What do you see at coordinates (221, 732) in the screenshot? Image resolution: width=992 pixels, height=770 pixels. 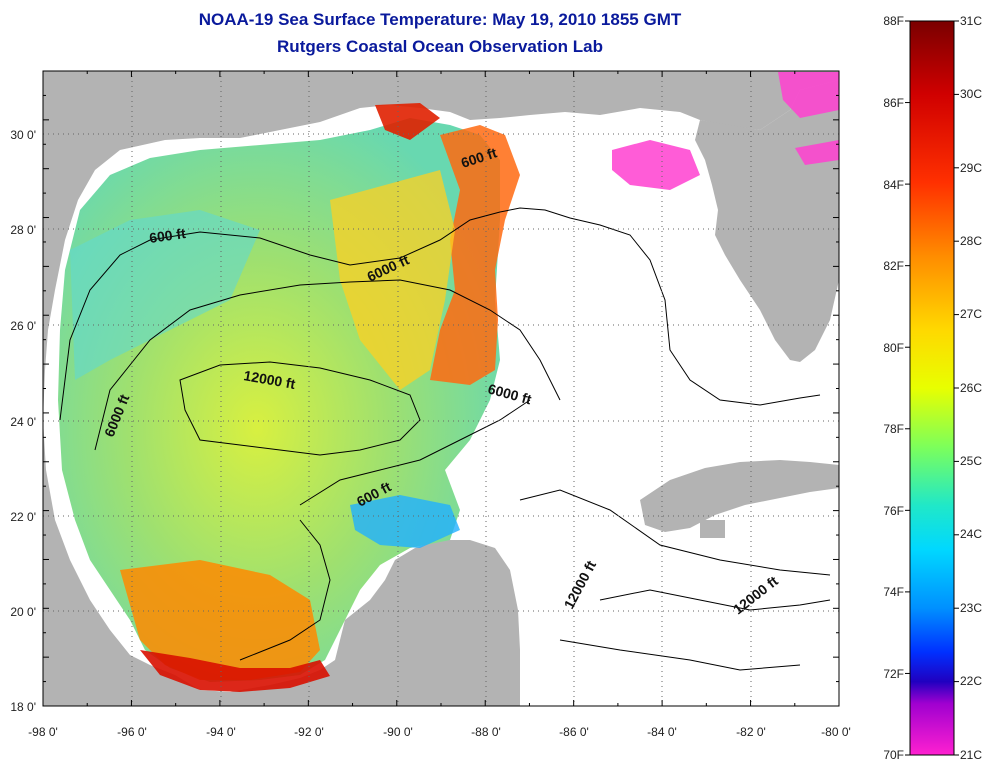 I see `lon-tick-label: -94 0'` at bounding box center [221, 732].